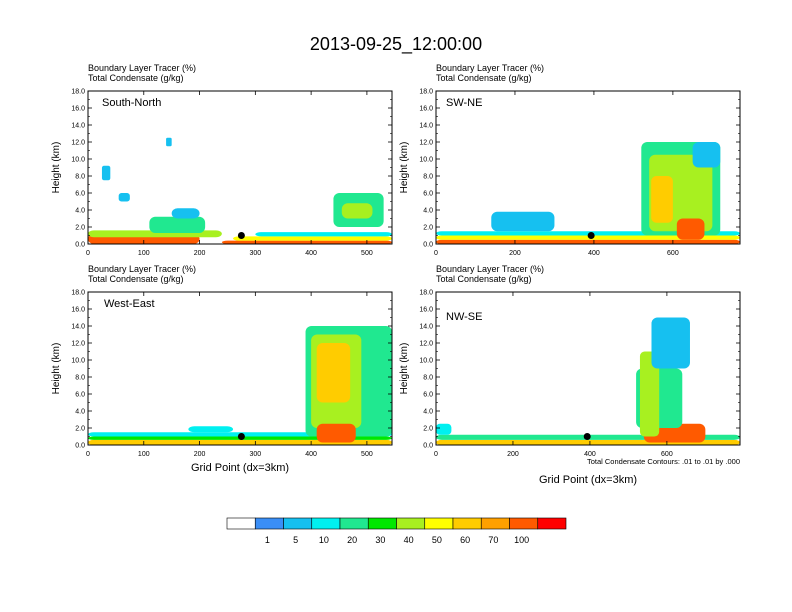 The width and height of the screenshot is (792, 612). I want to click on colorbar: 1 5 10 20 30 40 50 60 70 100, so click(396, 531).